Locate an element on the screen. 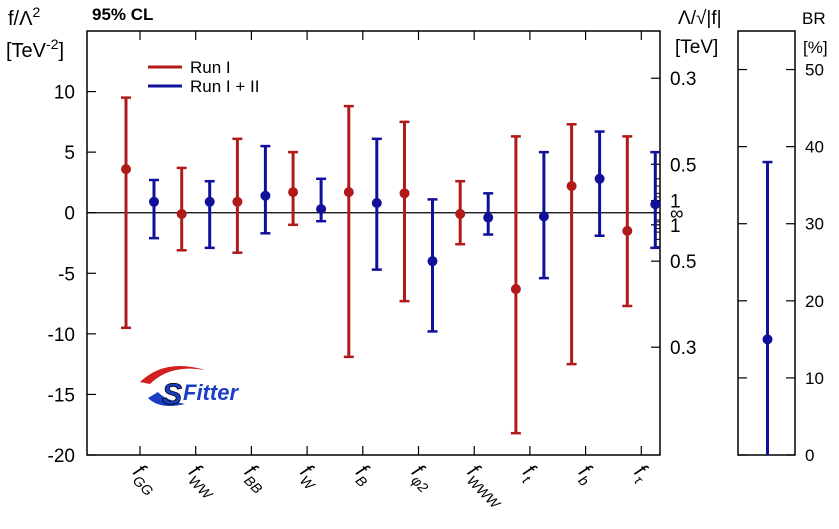 Image resolution: width=839 pixels, height=529 pixels. category-label-text: fBB is located at coordinates (255, 478).